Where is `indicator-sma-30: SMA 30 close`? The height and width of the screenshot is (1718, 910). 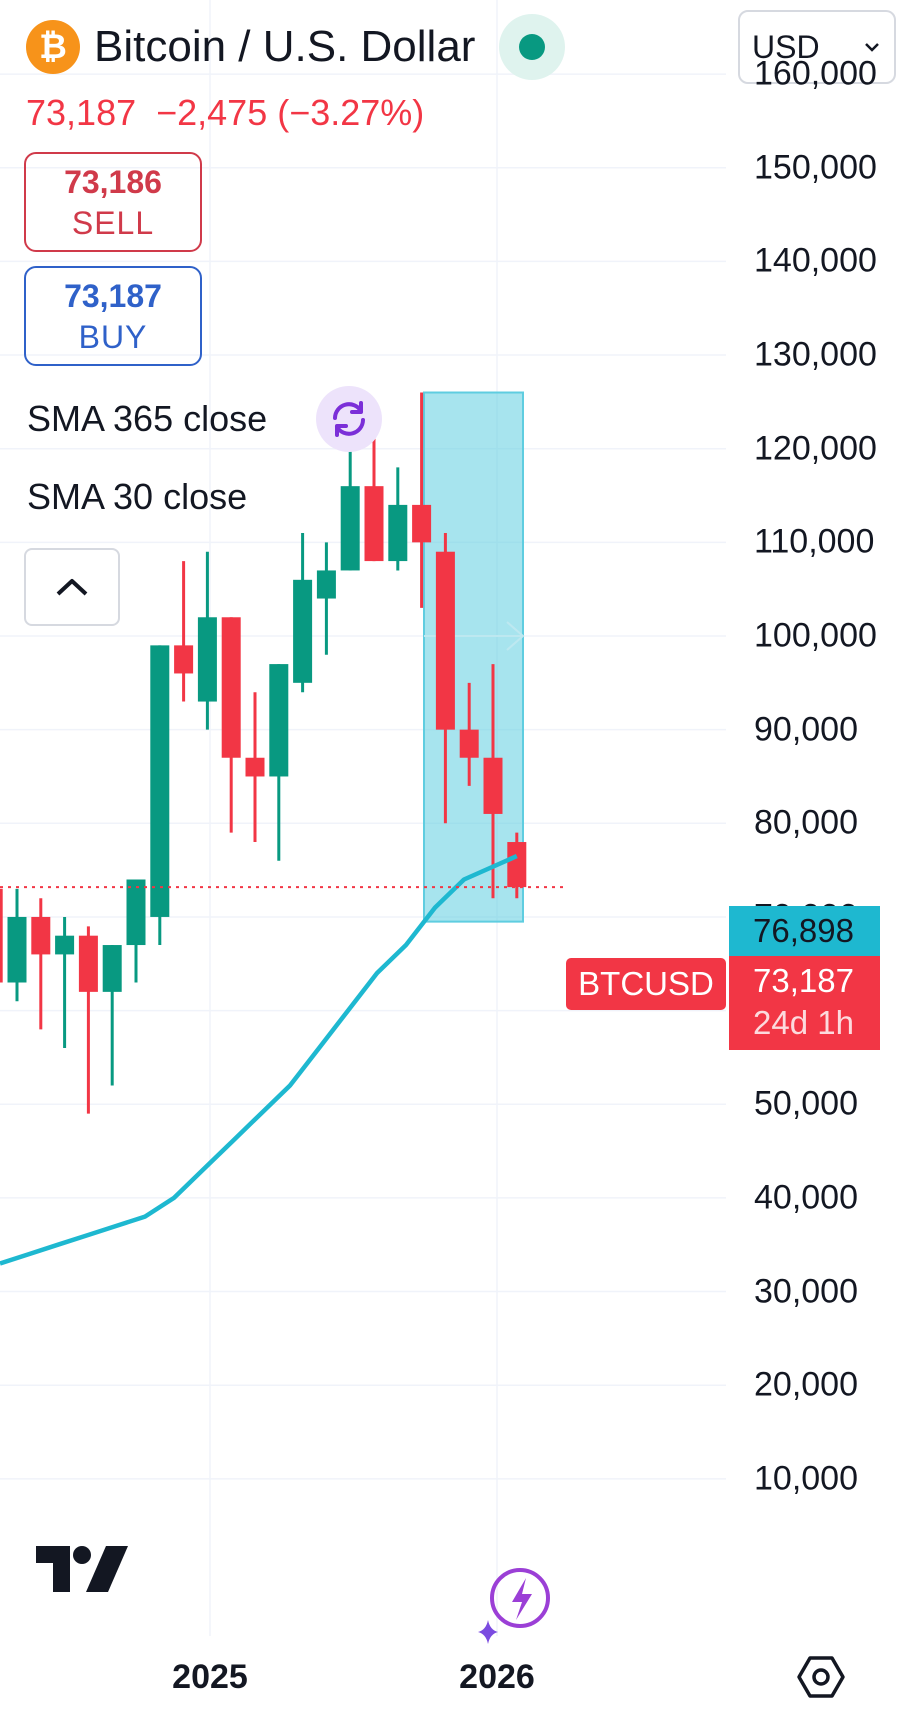
indicator-sma-30: SMA 30 close is located at coordinates (137, 496).